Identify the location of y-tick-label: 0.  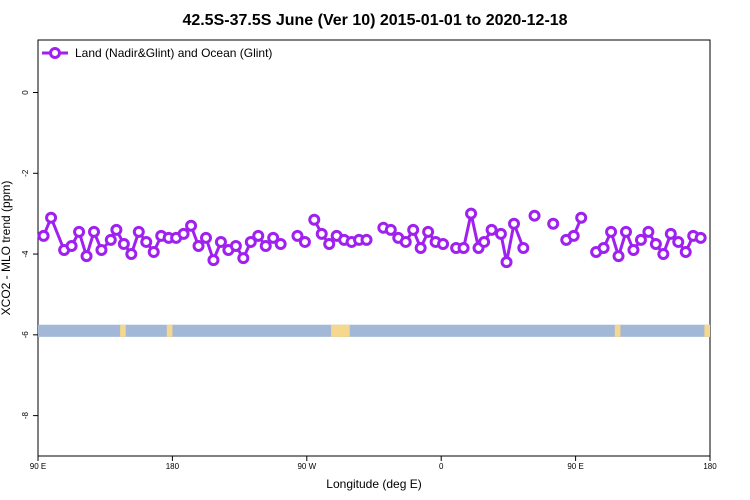
(25, 92).